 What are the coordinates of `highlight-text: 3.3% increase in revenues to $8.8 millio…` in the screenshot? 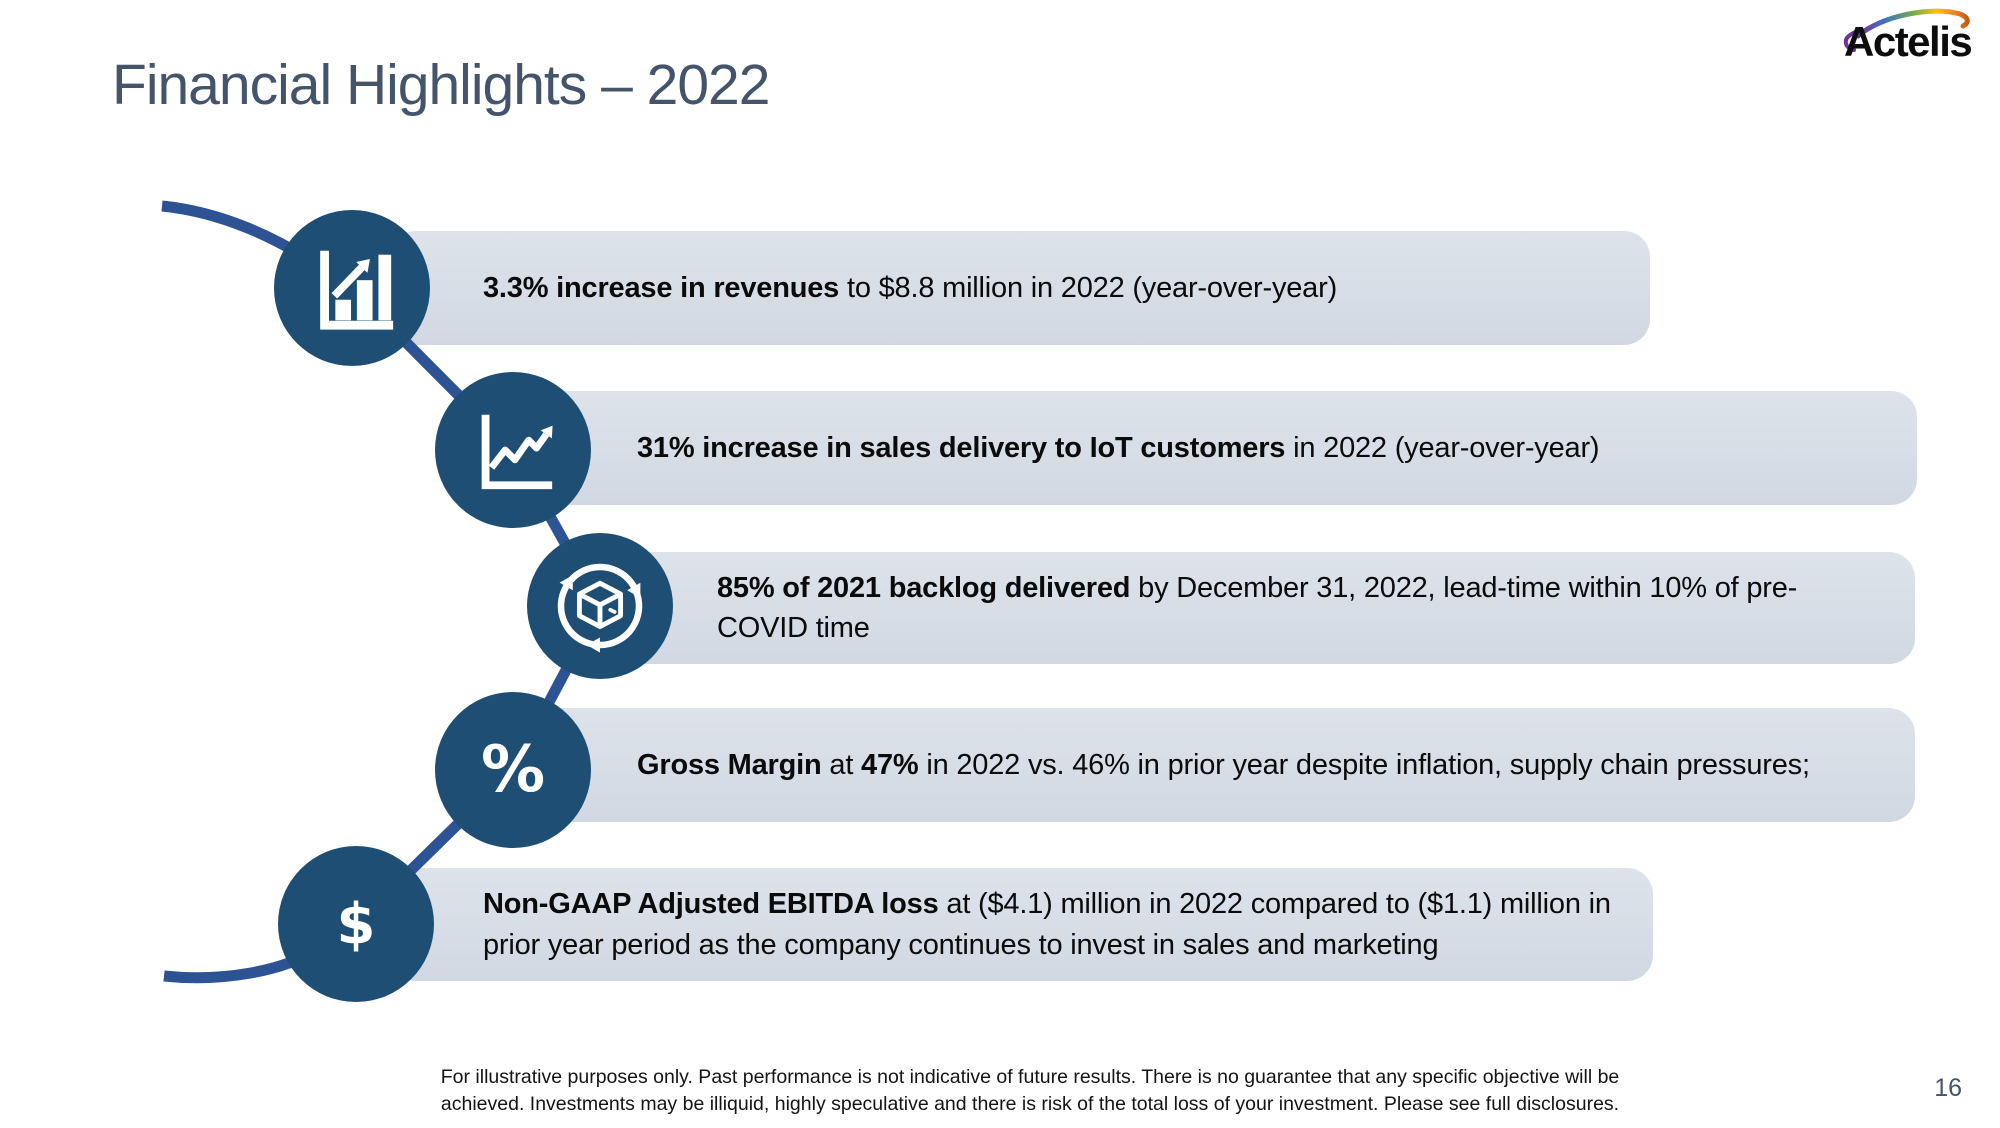 It's located at (910, 287).